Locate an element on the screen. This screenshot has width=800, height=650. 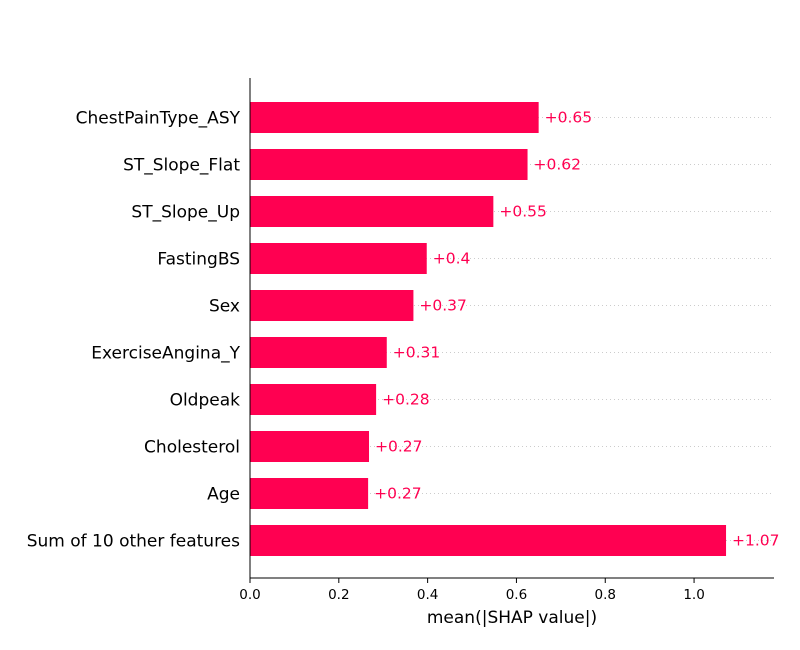
feature-label-7: Cholesterol is located at coordinates (192, 448).